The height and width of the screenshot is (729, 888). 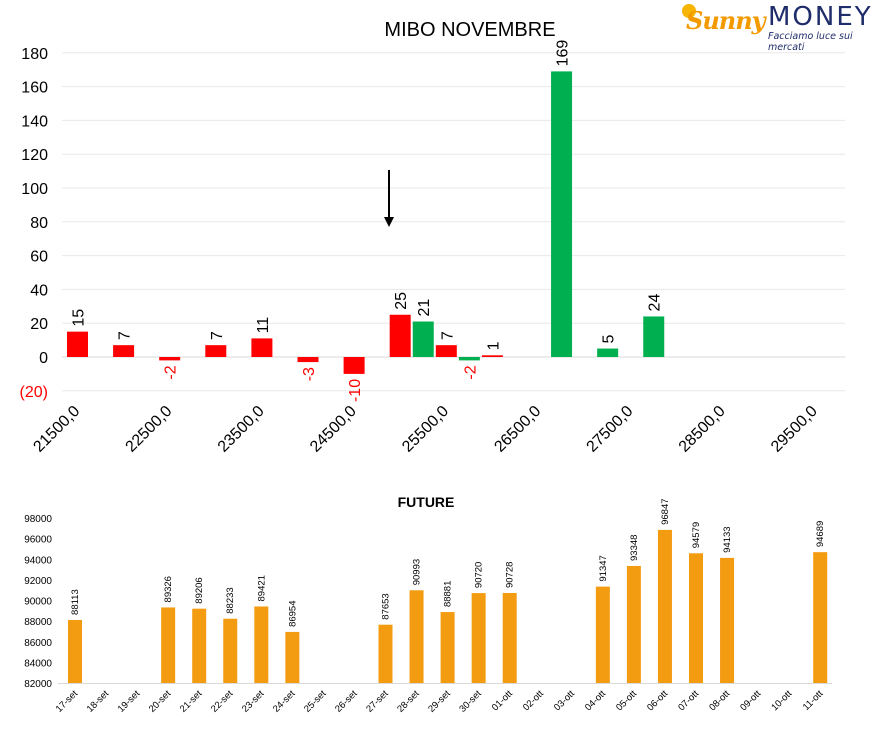 I want to click on chart1-data-label: -10, so click(x=355, y=390).